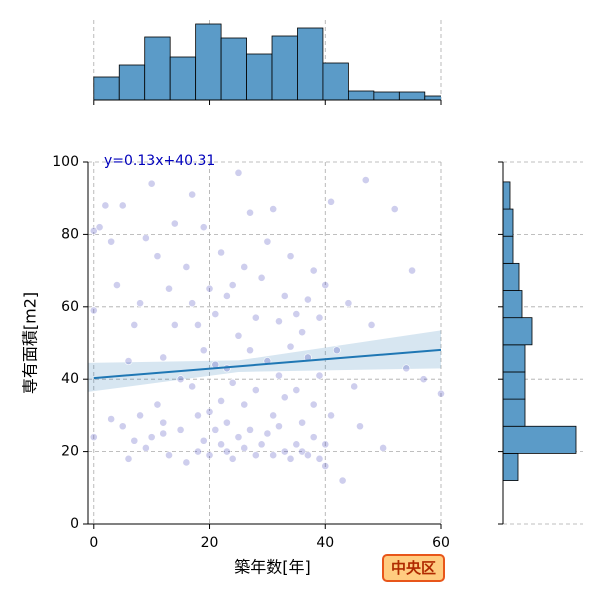 The height and width of the screenshot is (600, 600). I want to click on y-tick-label: 20, so click(70, 452).